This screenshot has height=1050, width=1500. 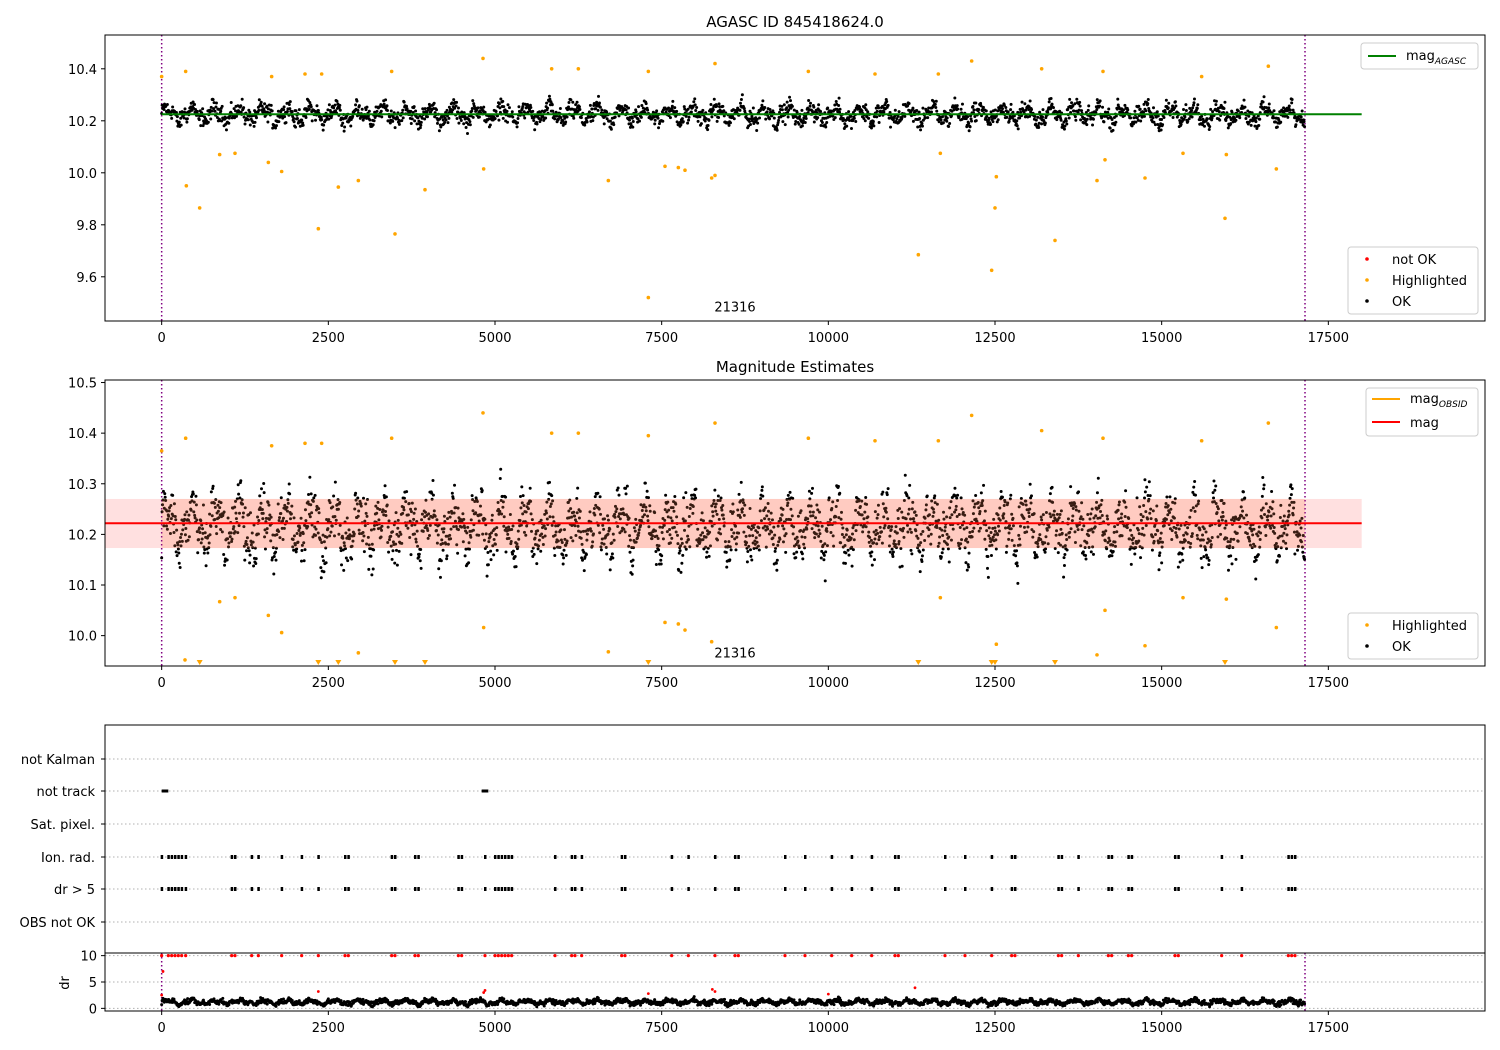 What do you see at coordinates (1429, 281) in the screenshot?
I see `legend-label-highlighted: Highlighted` at bounding box center [1429, 281].